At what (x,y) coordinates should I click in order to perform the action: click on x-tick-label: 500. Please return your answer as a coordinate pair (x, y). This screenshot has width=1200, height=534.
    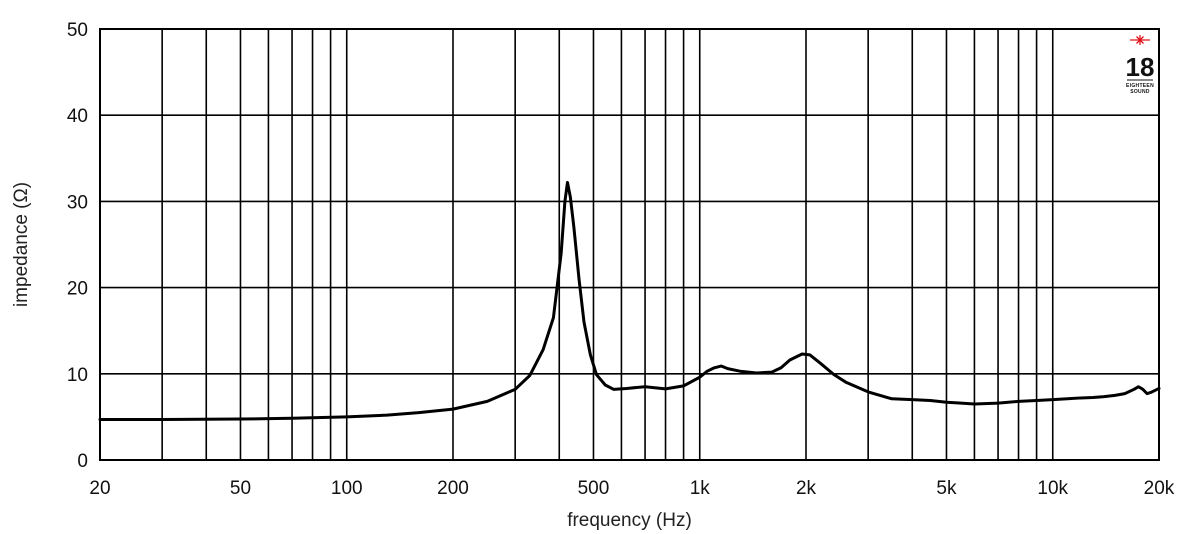
    Looking at the image, I should click on (594, 488).